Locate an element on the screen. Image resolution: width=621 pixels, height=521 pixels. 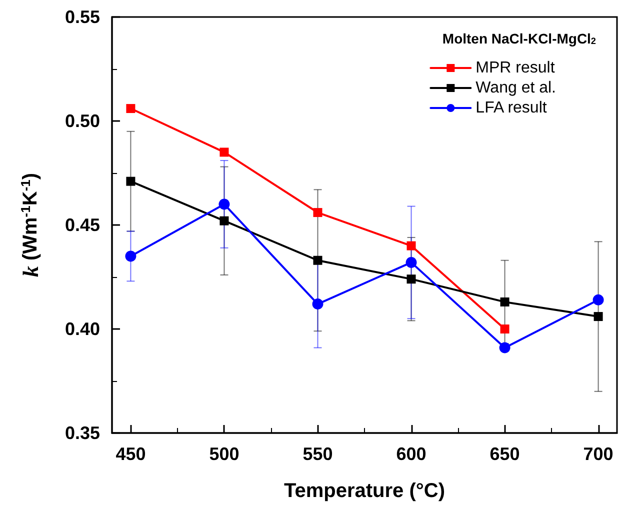
x-tick-label: 650 is located at coordinates (505, 454).